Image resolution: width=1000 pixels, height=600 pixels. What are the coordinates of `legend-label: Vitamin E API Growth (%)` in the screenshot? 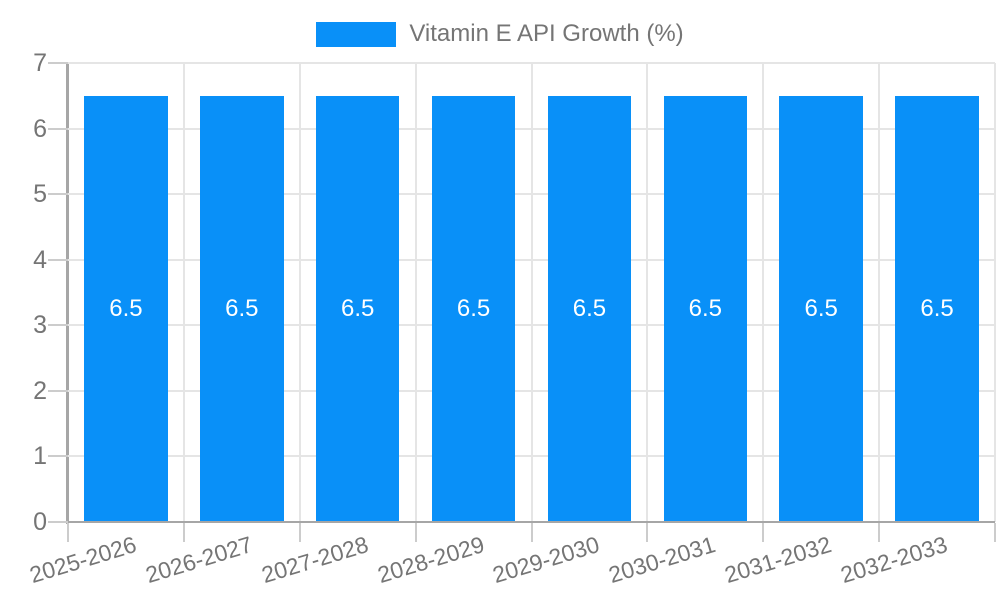 It's located at (546, 33).